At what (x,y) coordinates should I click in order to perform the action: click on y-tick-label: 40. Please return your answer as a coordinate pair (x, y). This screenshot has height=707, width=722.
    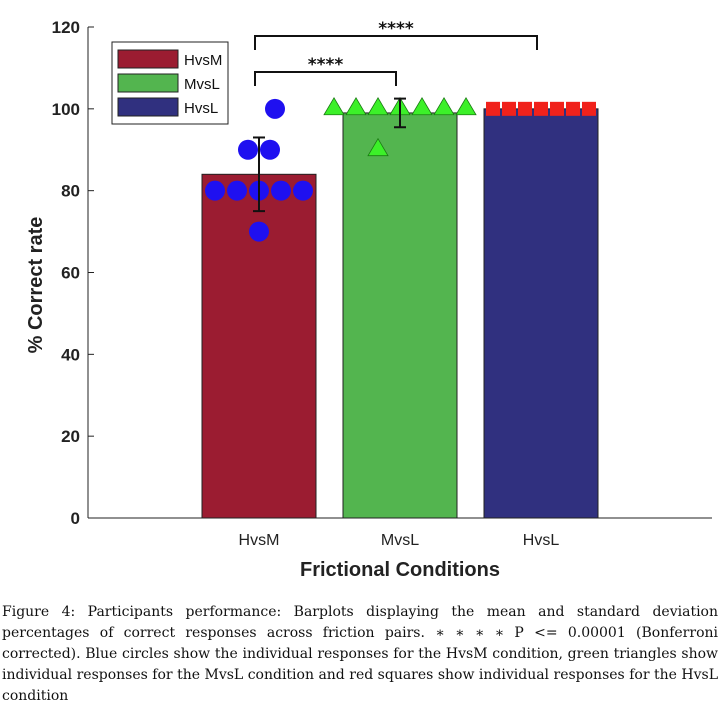
    Looking at the image, I should click on (70, 354).